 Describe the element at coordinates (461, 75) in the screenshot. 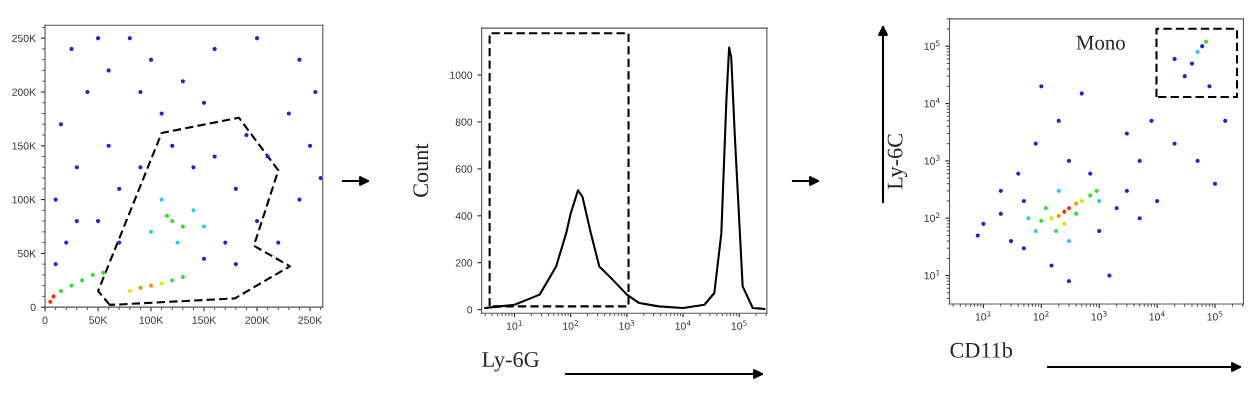

I see `y-tick-label: 1000` at that location.